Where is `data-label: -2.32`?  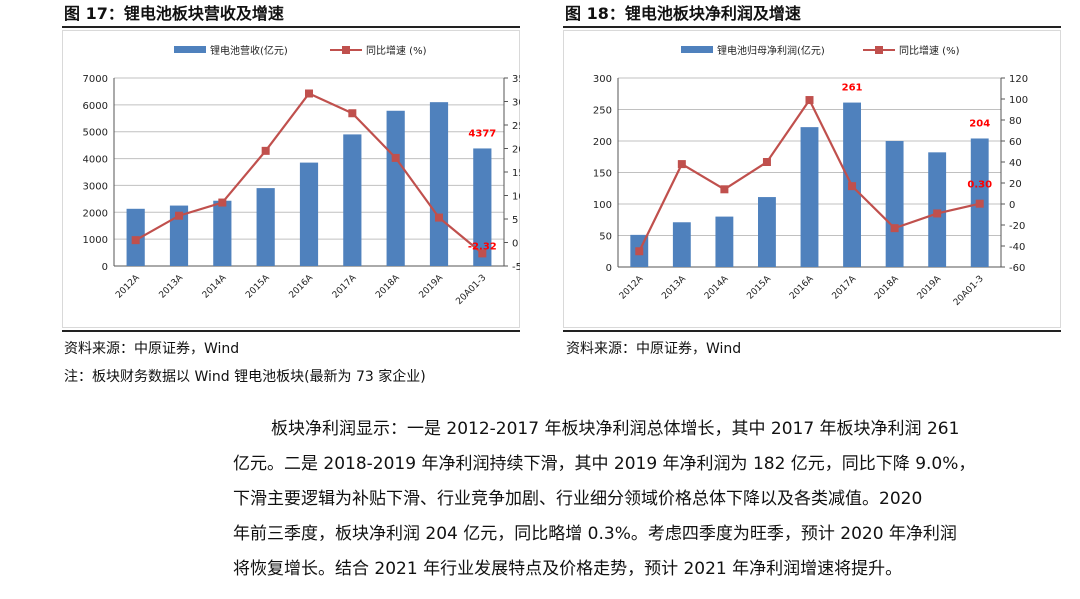 data-label: -2.32 is located at coordinates (482, 246).